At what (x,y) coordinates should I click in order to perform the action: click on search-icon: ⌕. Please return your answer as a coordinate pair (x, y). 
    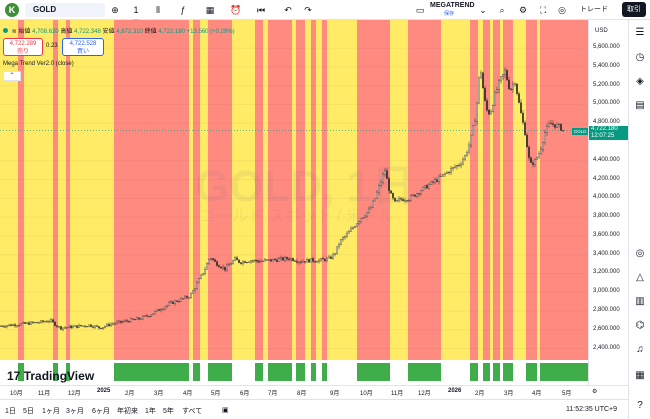
    Looking at the image, I should click on (502, 10).